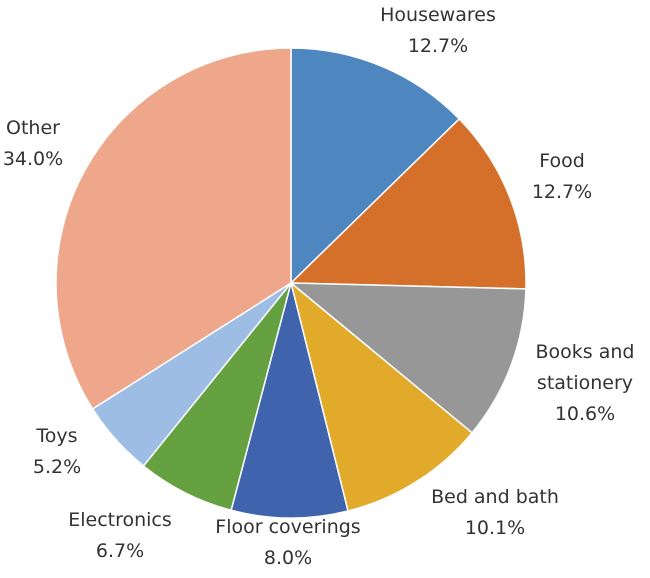 This screenshot has height=578, width=650. I want to click on category-label: Food, so click(562, 161).